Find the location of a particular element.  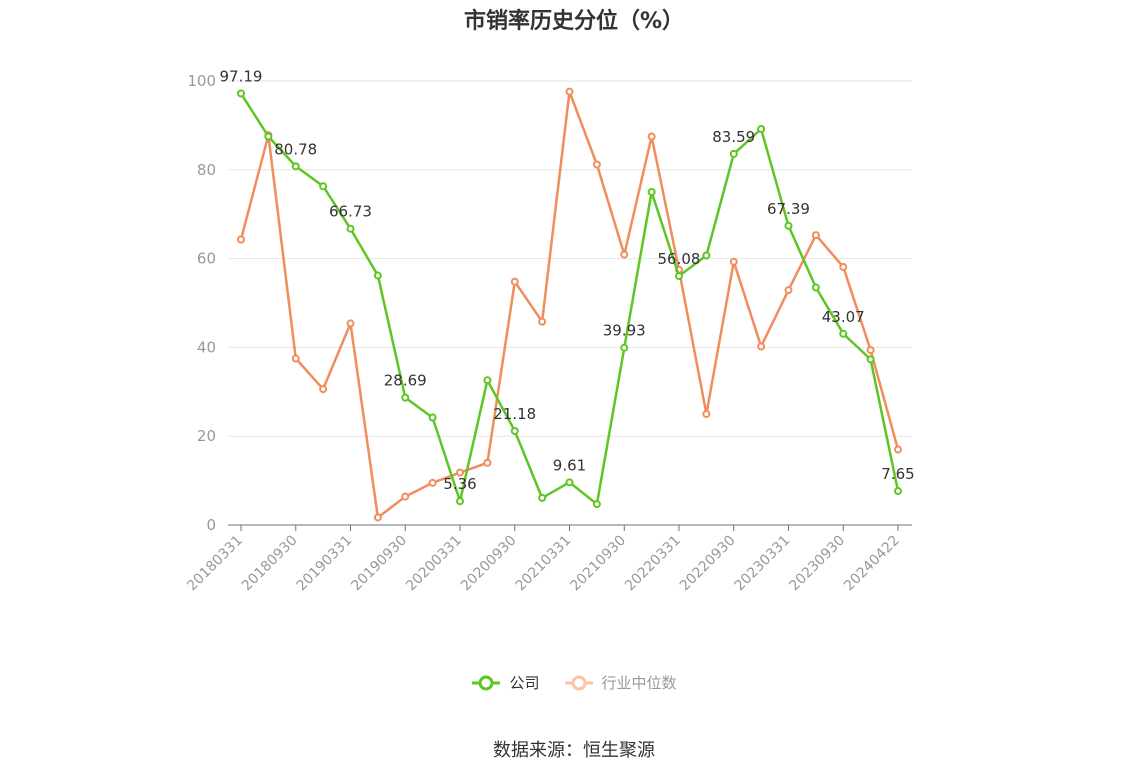

x-tick-label: 20180331 is located at coordinates (215, 564).